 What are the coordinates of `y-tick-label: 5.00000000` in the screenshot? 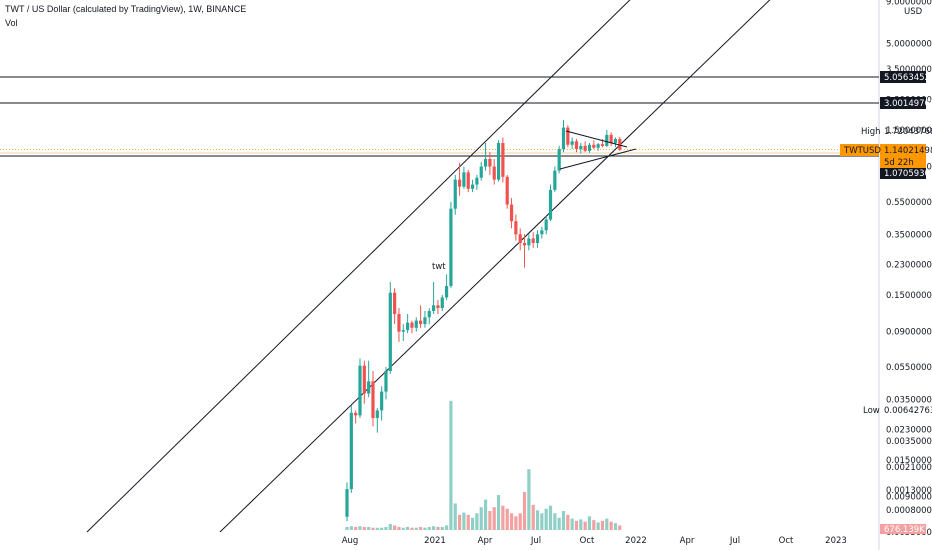 It's located at (909, 45).